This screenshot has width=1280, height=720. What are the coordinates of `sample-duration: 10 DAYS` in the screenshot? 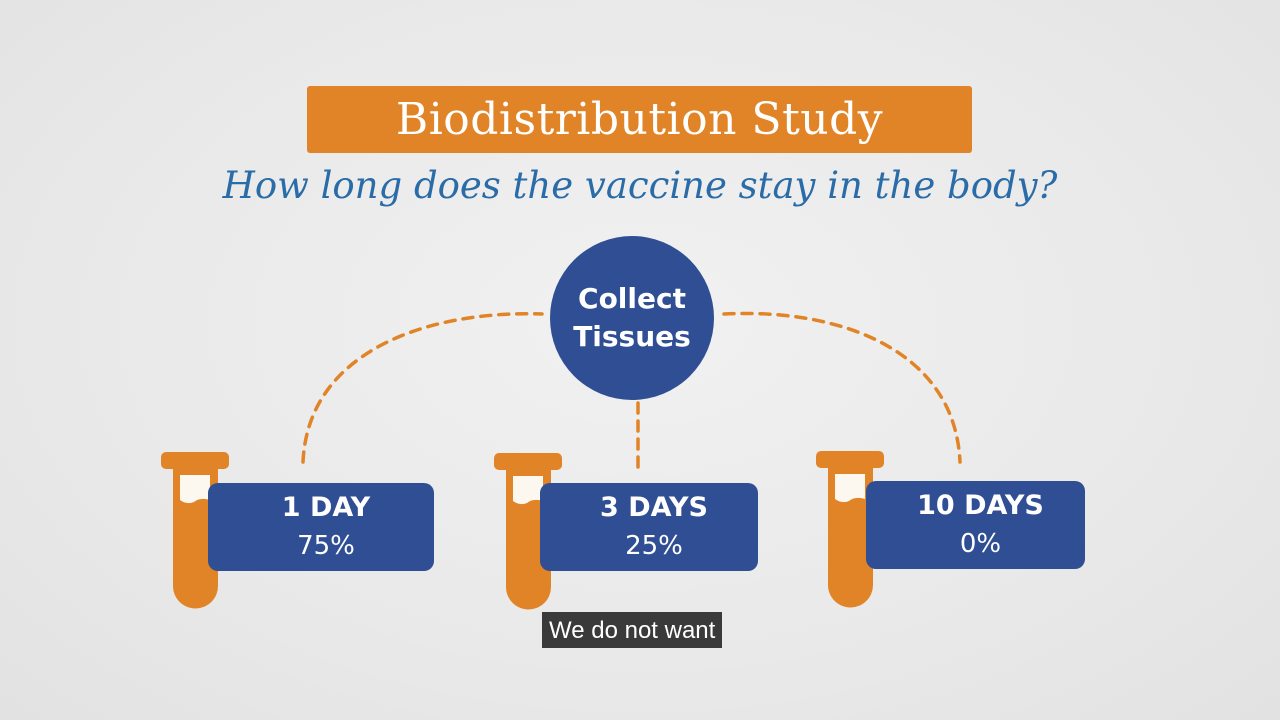 It's located at (980, 505).